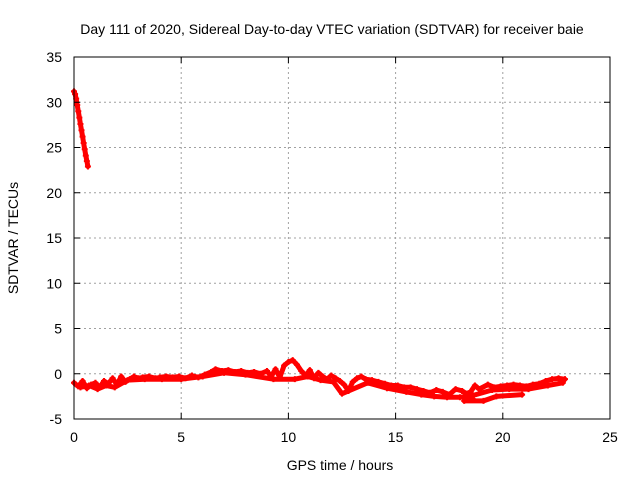 The height and width of the screenshot is (480, 640). What do you see at coordinates (54, 102) in the screenshot?
I see `y-tick-label: 30` at bounding box center [54, 102].